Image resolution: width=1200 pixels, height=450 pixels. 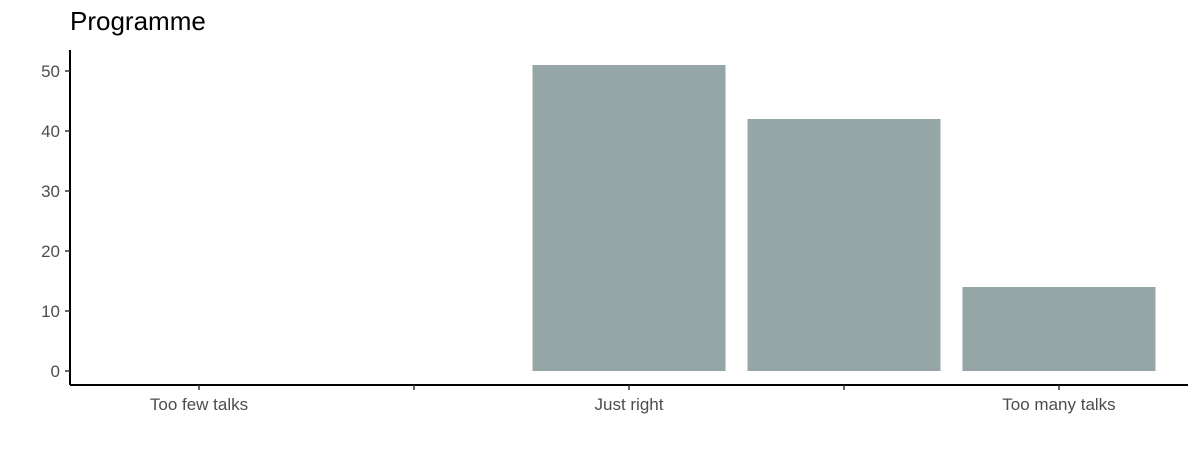 I want to click on y-tick-label: 0, so click(x=55, y=371).